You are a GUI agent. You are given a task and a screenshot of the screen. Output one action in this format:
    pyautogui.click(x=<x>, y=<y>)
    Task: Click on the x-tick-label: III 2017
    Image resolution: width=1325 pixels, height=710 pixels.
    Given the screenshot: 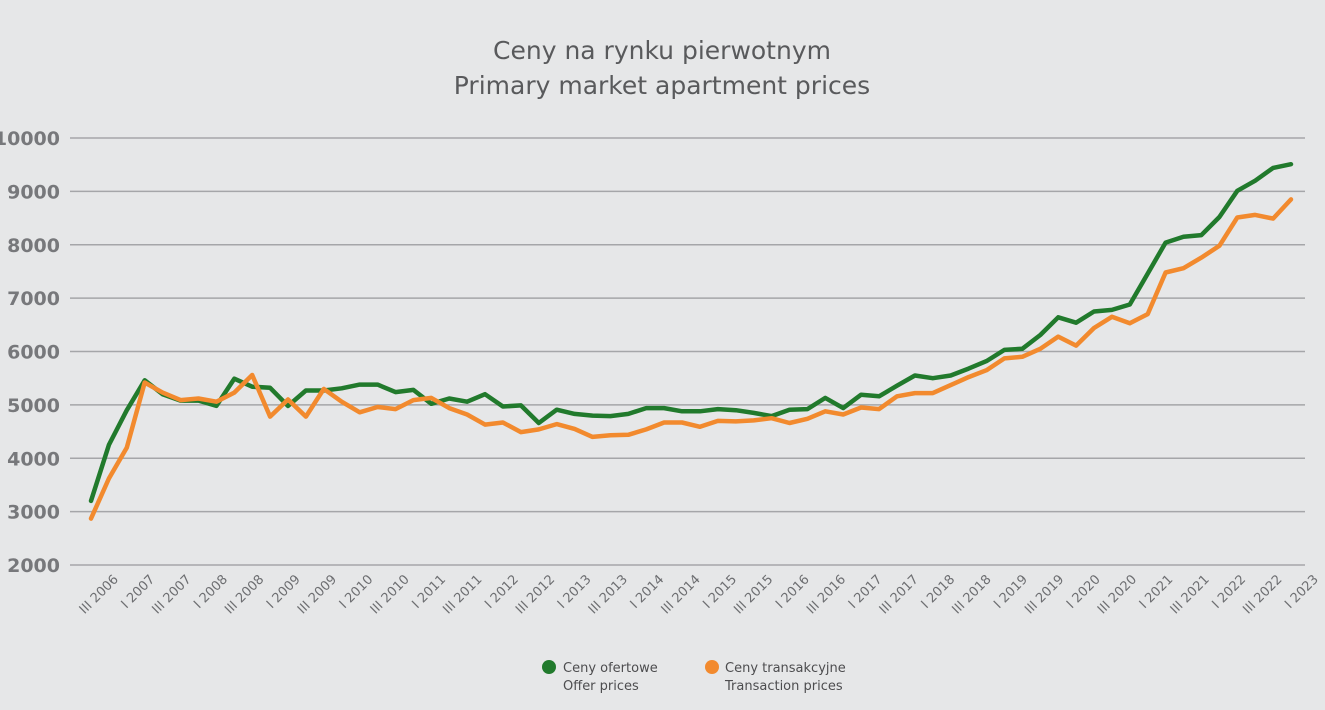 What is the action you would take?
    pyautogui.click(x=899, y=594)
    